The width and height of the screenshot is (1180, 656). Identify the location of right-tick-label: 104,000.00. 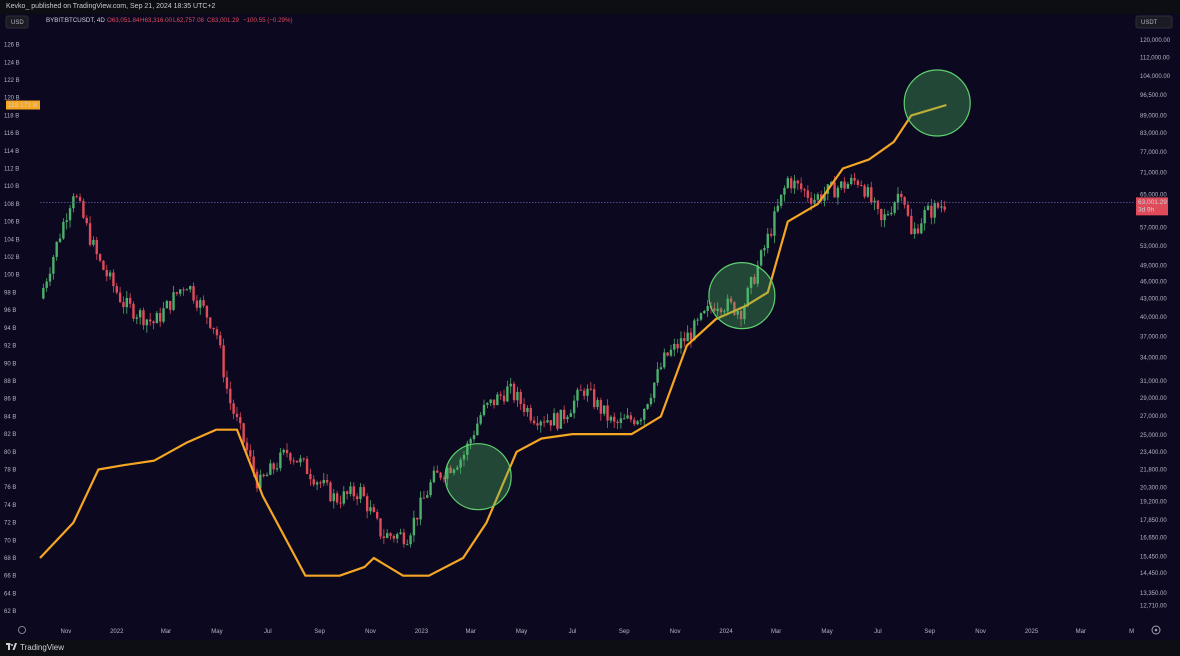
(1155, 77).